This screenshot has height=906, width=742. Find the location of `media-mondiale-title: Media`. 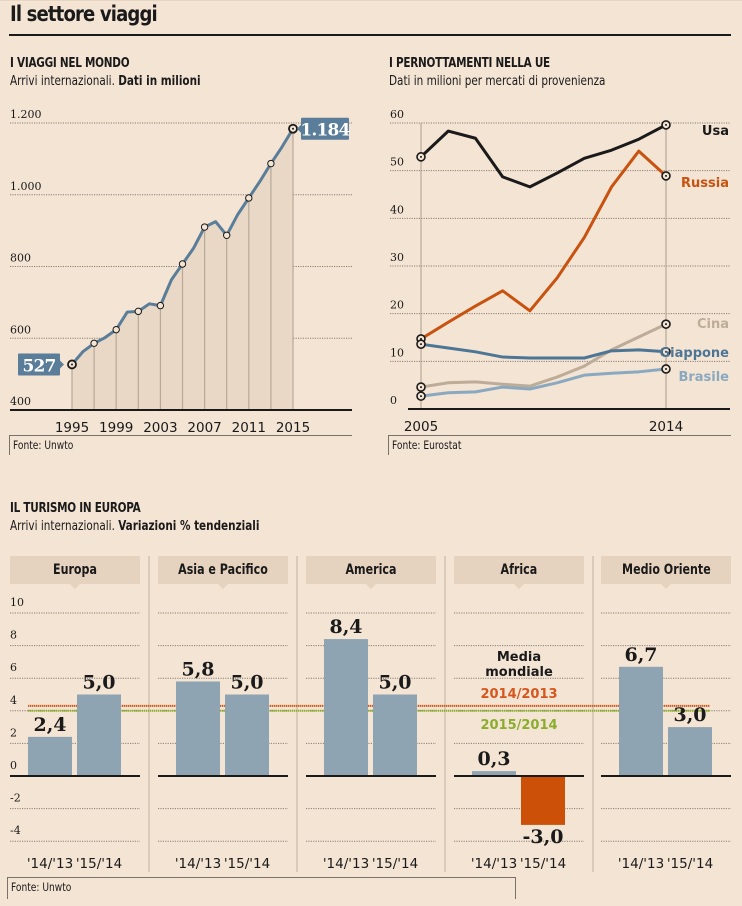

media-mondiale-title: Media is located at coordinates (519, 657).